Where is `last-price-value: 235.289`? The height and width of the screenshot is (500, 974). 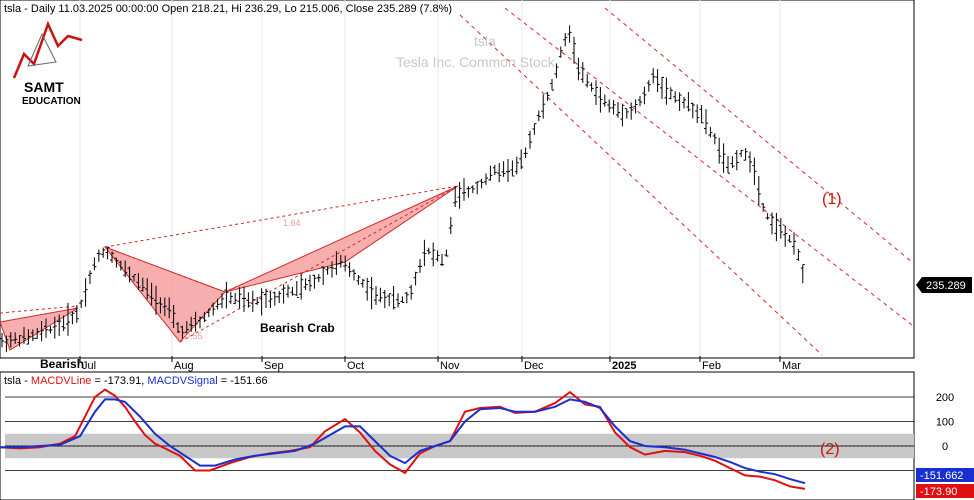 last-price-value: 235.289 is located at coordinates (946, 286).